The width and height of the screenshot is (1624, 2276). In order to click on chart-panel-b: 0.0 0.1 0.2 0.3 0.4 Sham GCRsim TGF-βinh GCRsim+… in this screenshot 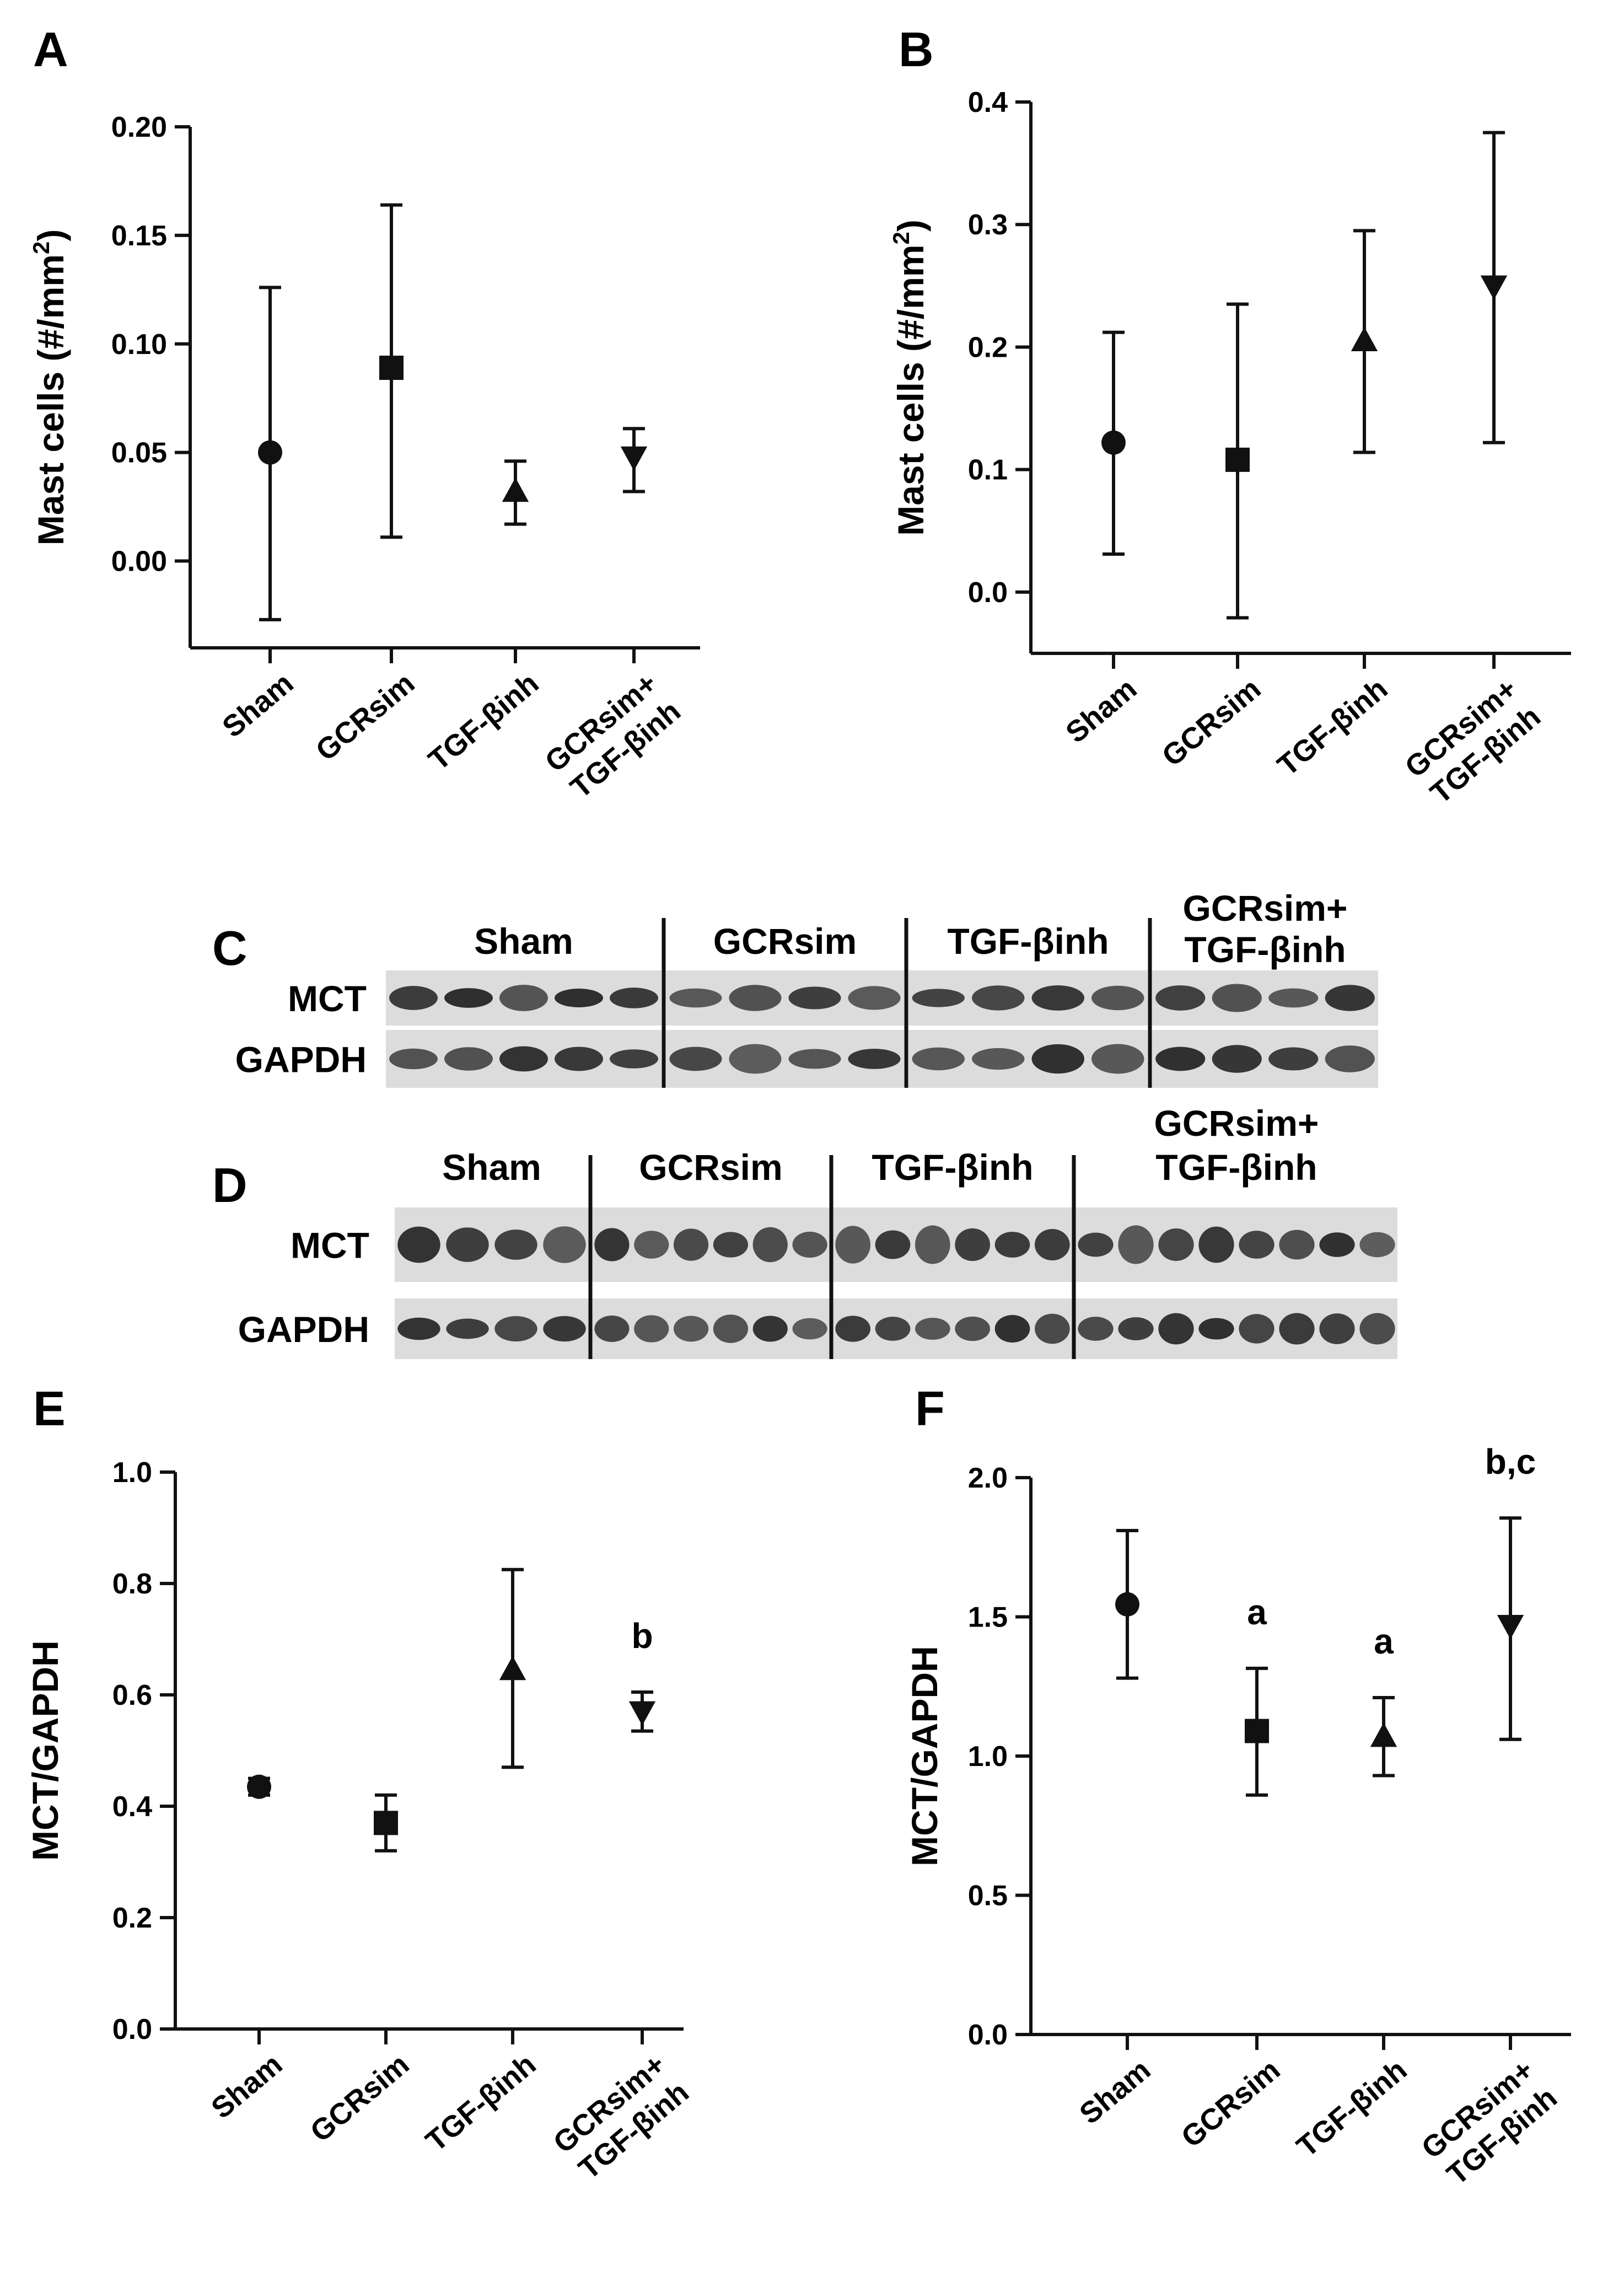, I will do `click(1230, 449)`.